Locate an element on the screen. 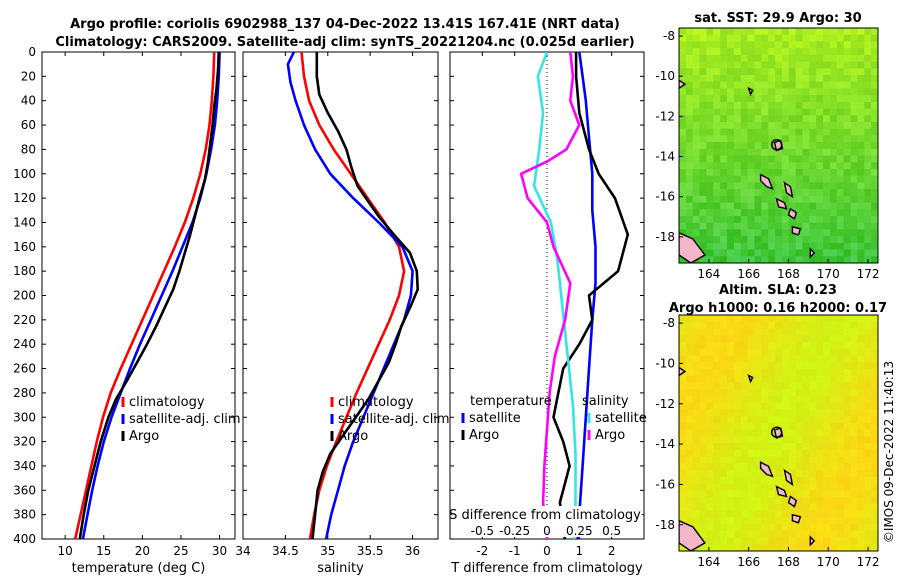 The height and width of the screenshot is (580, 900). legend-label: Argo is located at coordinates (610, 435).